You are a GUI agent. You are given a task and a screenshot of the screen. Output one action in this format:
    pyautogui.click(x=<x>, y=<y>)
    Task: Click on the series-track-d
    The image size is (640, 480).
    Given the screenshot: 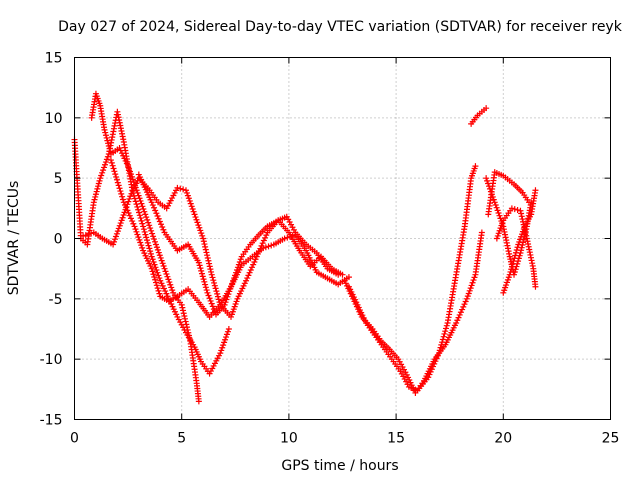 What is the action you would take?
    pyautogui.click(x=229, y=238)
    